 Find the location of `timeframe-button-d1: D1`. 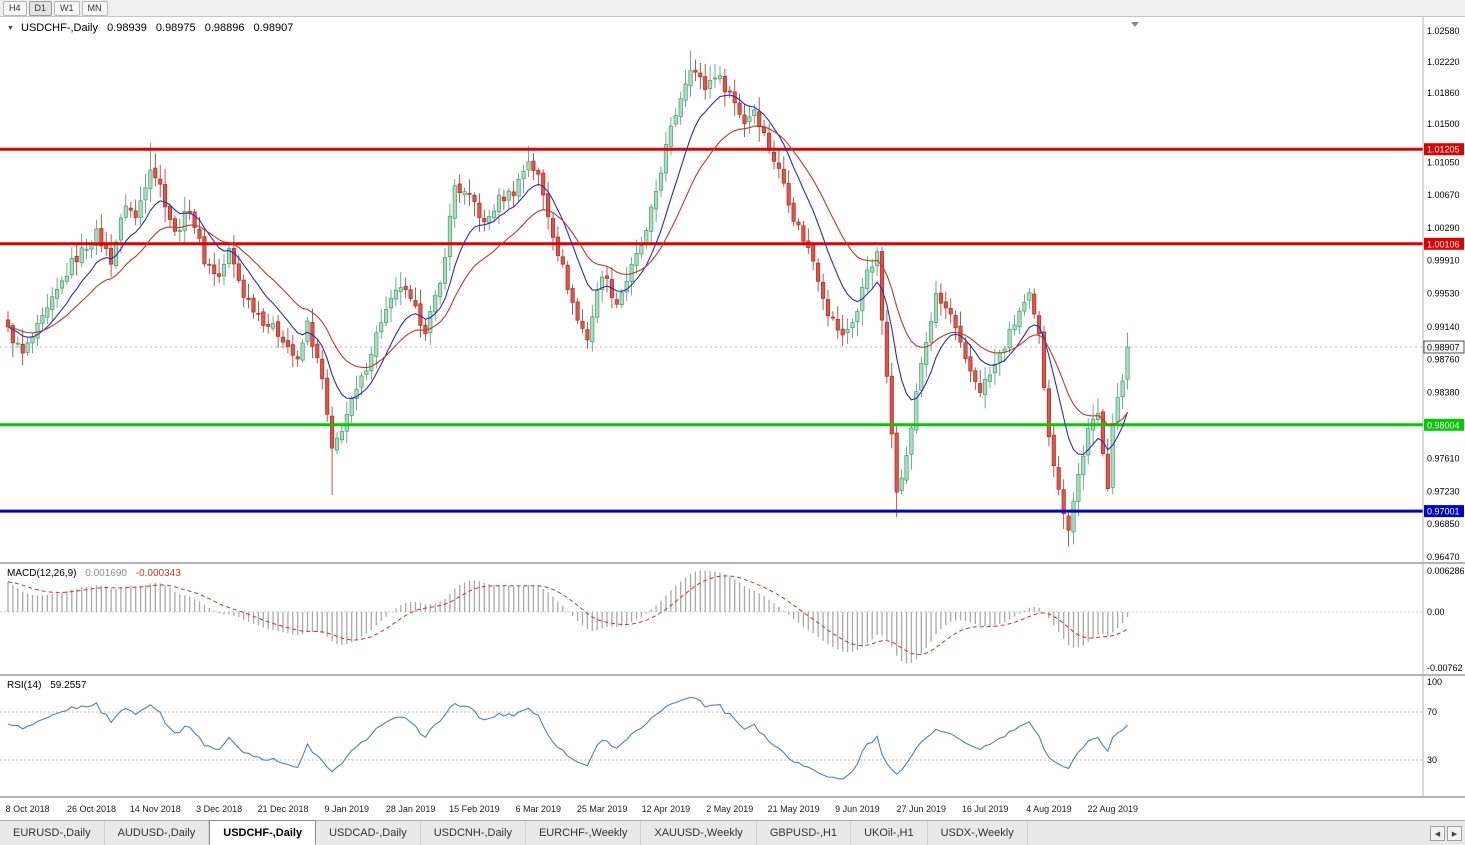

timeframe-button-d1: D1 is located at coordinates (40, 8).